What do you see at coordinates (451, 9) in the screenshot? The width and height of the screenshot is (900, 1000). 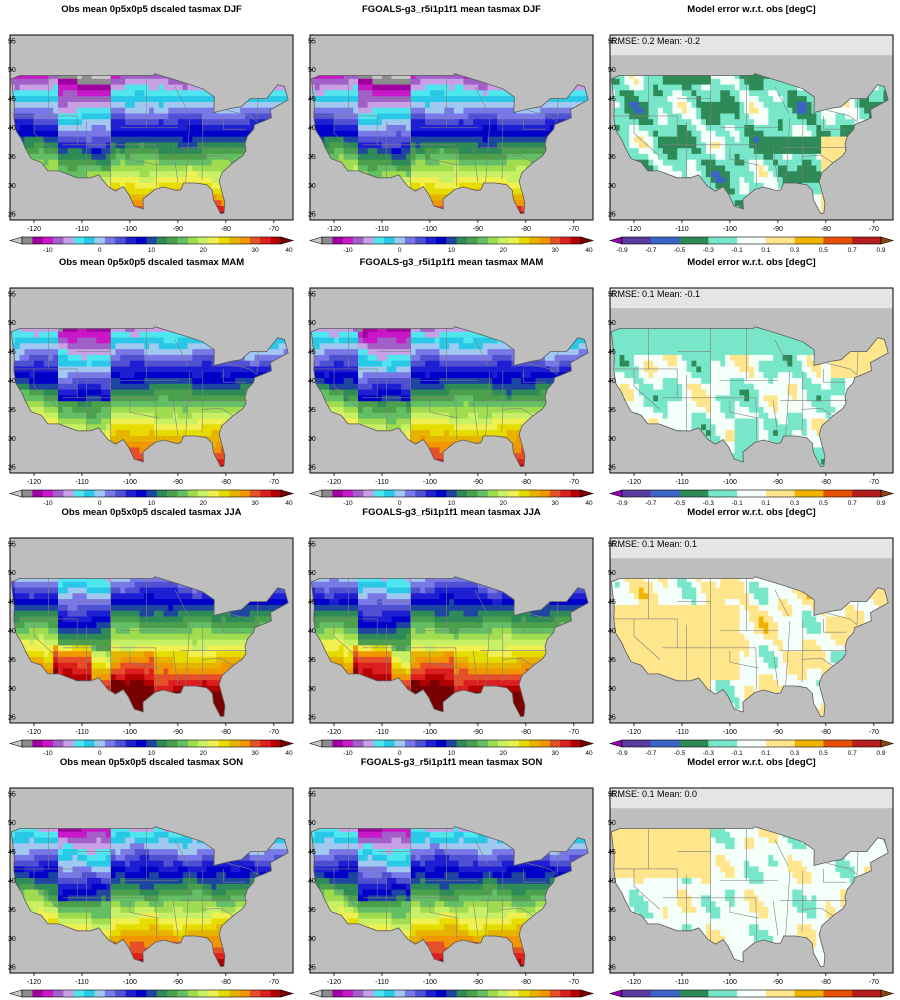 I see `panel-title: FGOALS-g3_r5i1p1f1 mean tasmax DJF` at bounding box center [451, 9].